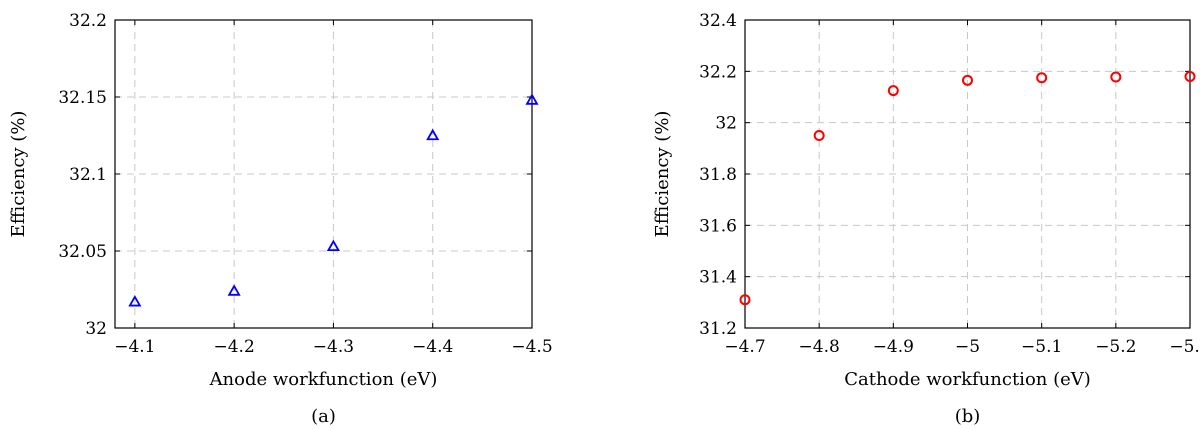  What do you see at coordinates (234, 347) in the screenshot?
I see `x-tick-label: −4.2` at bounding box center [234, 347].